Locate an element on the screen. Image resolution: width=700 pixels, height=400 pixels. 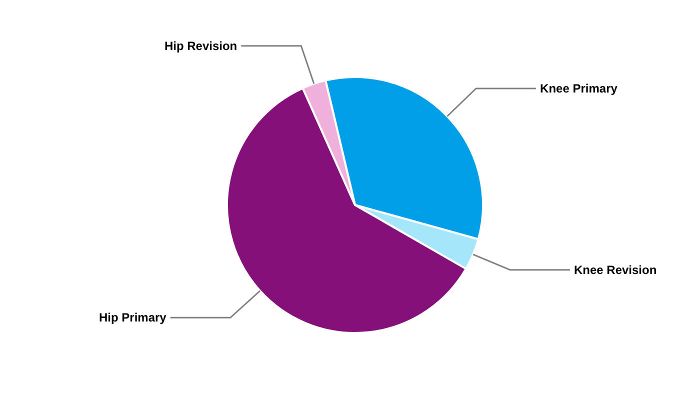
slice-label: Hip Revision is located at coordinates (201, 45).